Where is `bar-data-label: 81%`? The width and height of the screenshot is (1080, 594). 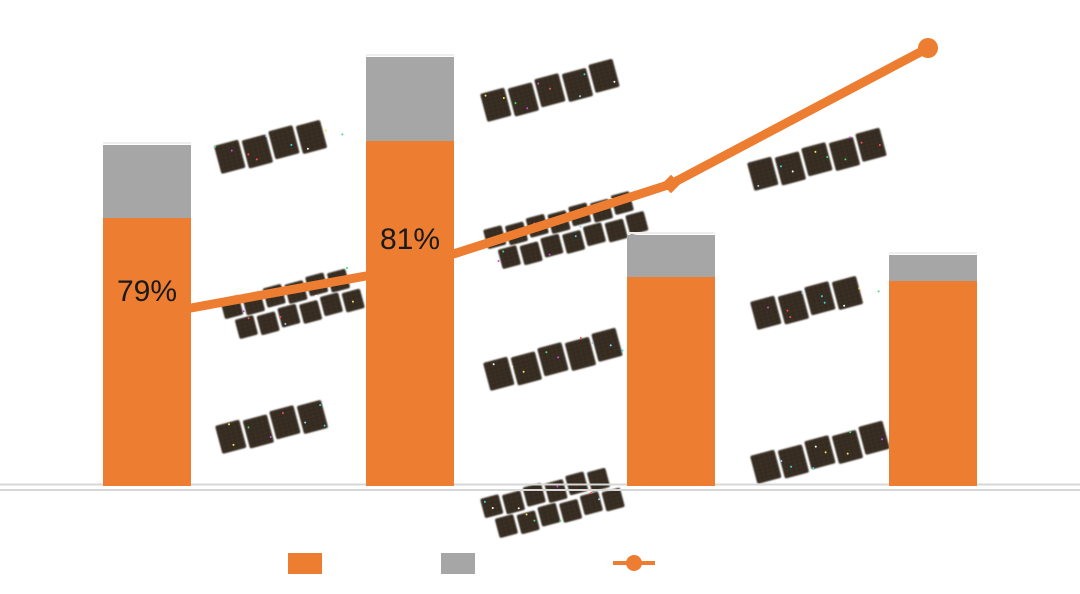 bar-data-label: 81% is located at coordinates (410, 239).